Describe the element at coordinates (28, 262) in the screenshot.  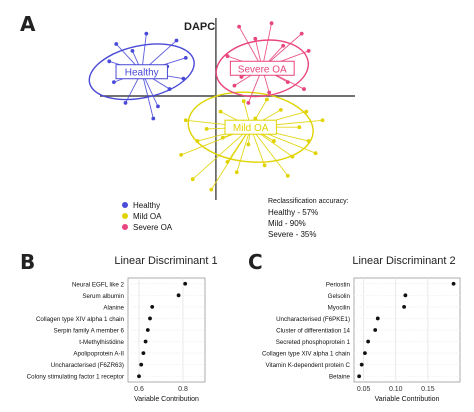
I see `panel-b-letter: B` at that location.